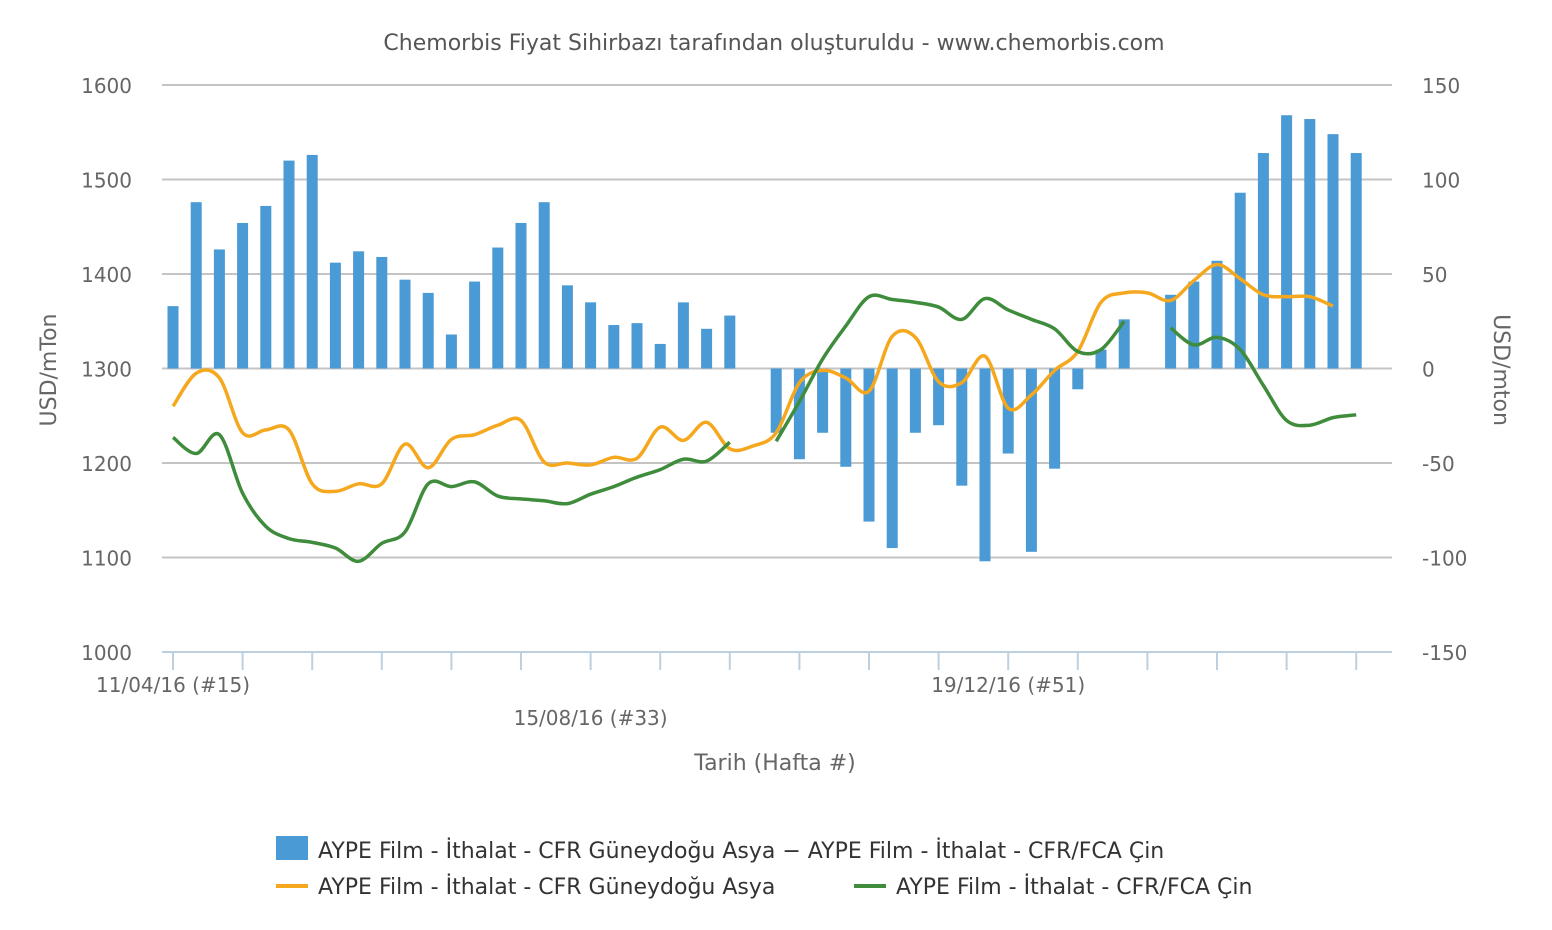 This screenshot has height=930, width=1552. I want to click on y-tick-label-left: 1100, so click(106, 559).